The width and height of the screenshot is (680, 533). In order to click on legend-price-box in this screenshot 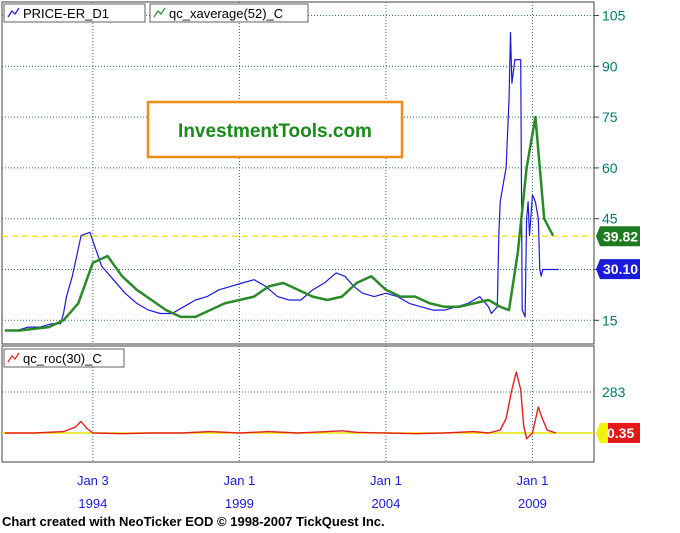, I will do `click(74, 13)`.